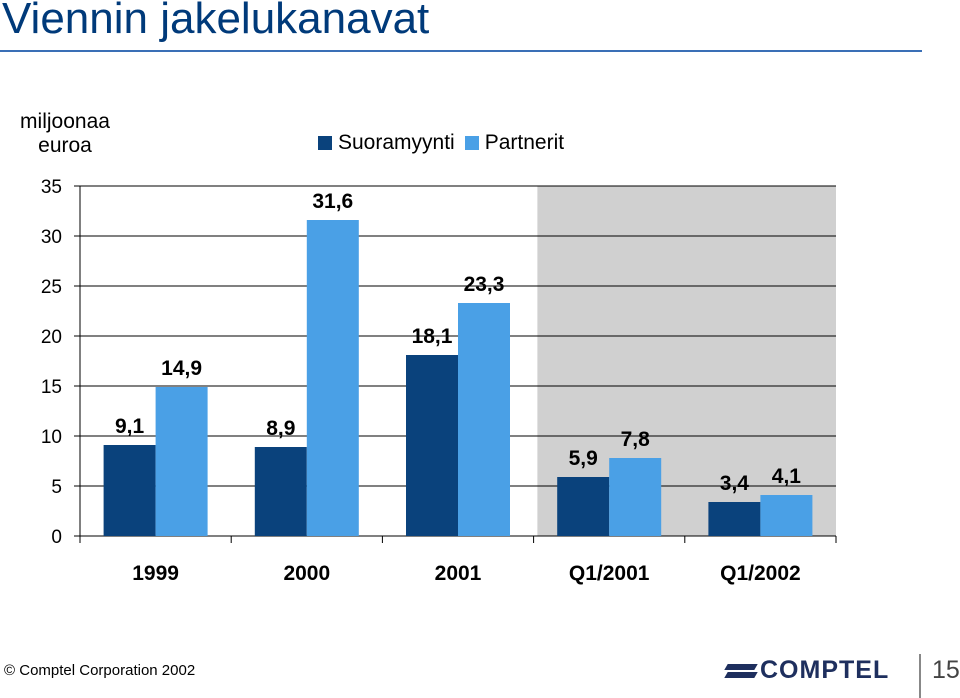 This screenshot has height=698, width=960. I want to click on bar-suoramyynti-q1-2002, so click(734, 519).